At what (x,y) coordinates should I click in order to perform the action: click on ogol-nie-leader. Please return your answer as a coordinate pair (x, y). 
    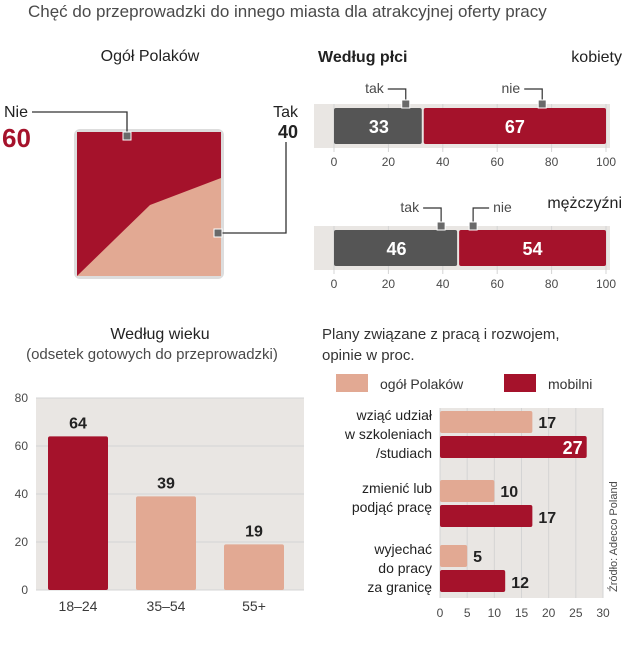
    Looking at the image, I should click on (80, 123).